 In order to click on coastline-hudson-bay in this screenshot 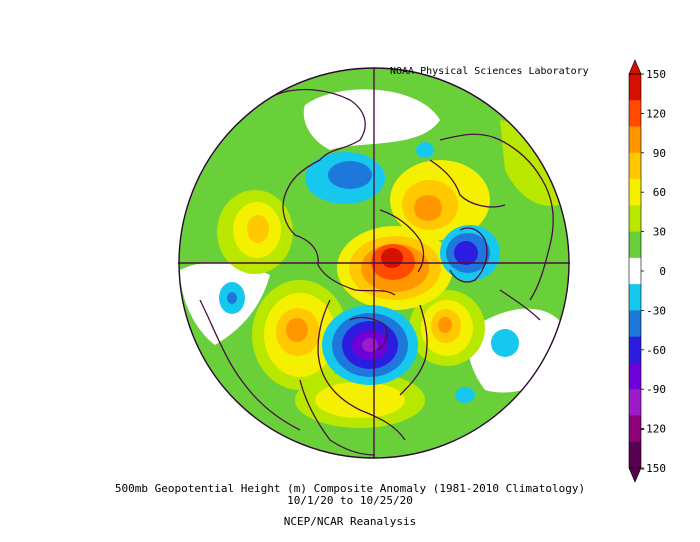, I will do `click(368, 333)`.